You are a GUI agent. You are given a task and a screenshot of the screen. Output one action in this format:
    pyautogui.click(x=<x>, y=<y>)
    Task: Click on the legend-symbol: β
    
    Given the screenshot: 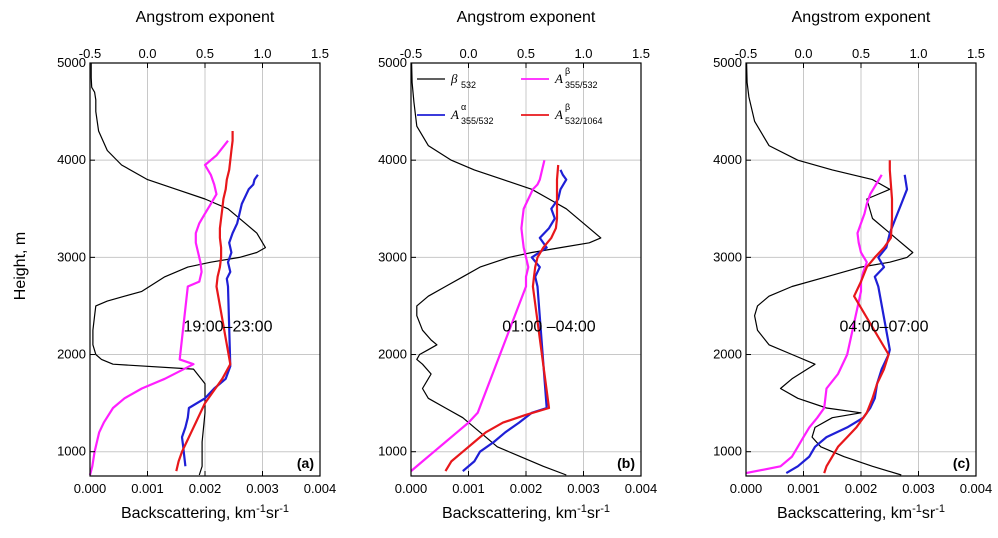 What is the action you would take?
    pyautogui.click(x=454, y=78)
    